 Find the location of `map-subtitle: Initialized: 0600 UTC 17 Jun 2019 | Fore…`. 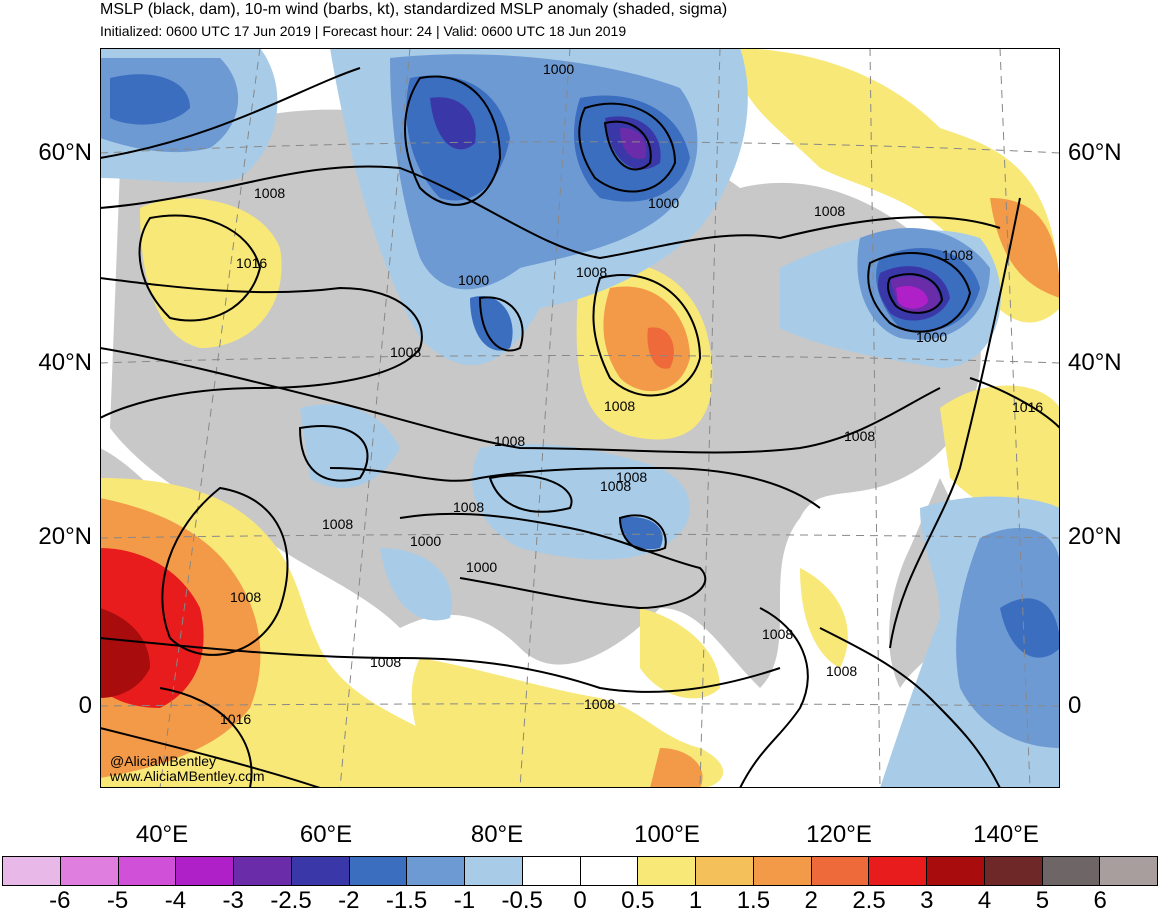

map-subtitle: Initialized: 0600 UTC 17 Jun 2019 | Fore… is located at coordinates (363, 31).